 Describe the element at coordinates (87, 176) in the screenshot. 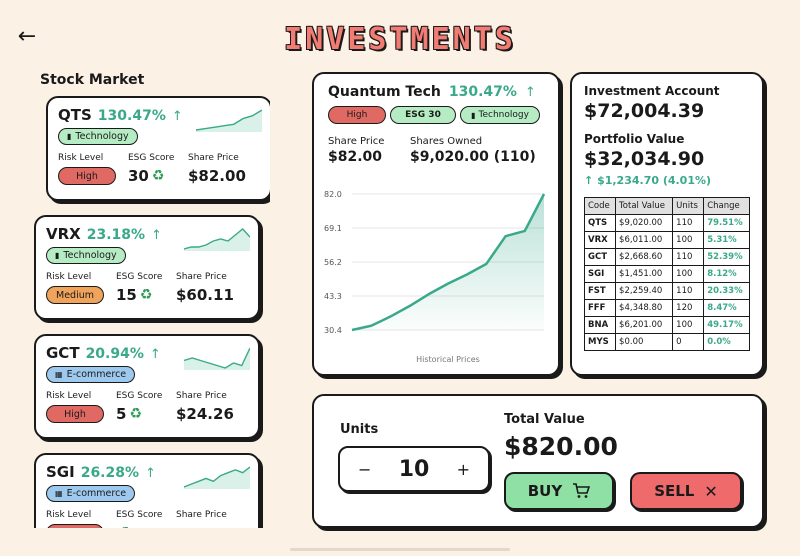

I see `risk-badge: High` at that location.